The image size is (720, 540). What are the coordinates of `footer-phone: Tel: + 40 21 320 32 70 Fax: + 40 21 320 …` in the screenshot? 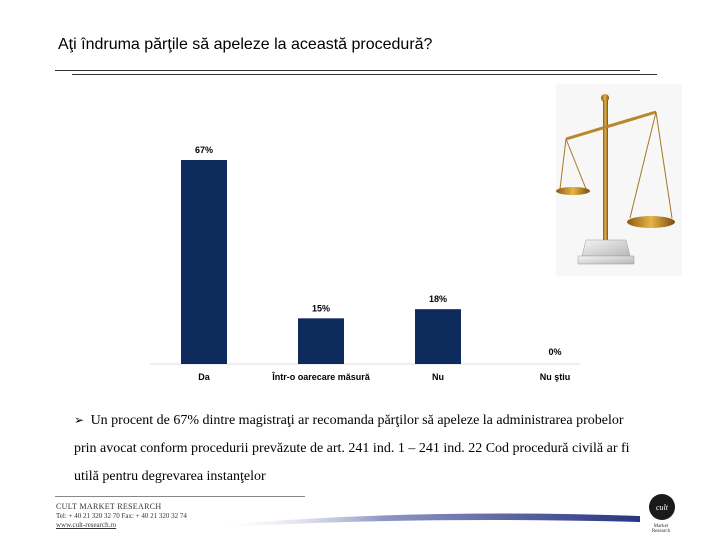 It's located at (121, 516).